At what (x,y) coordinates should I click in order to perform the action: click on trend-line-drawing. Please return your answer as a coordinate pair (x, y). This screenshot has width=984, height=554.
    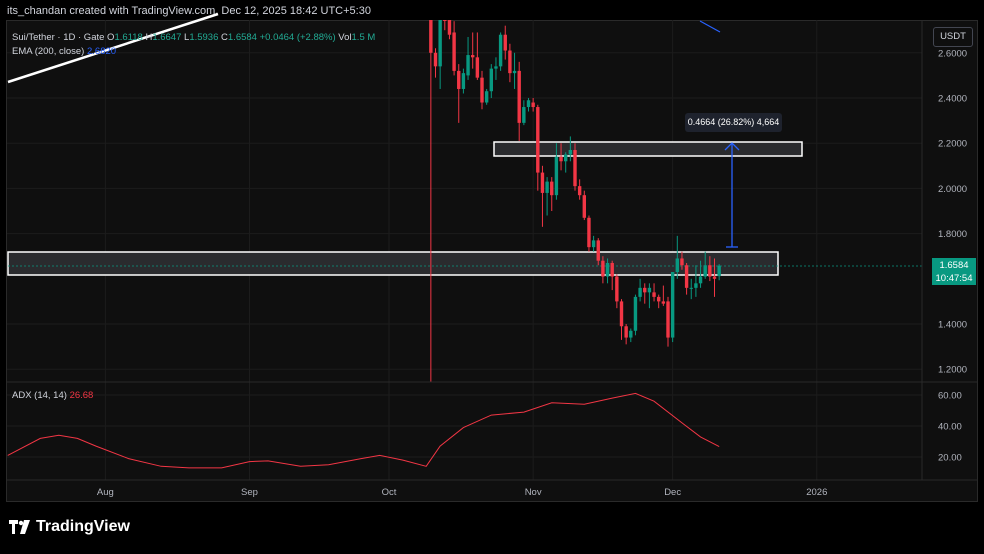
    Looking at the image, I should click on (113, 48).